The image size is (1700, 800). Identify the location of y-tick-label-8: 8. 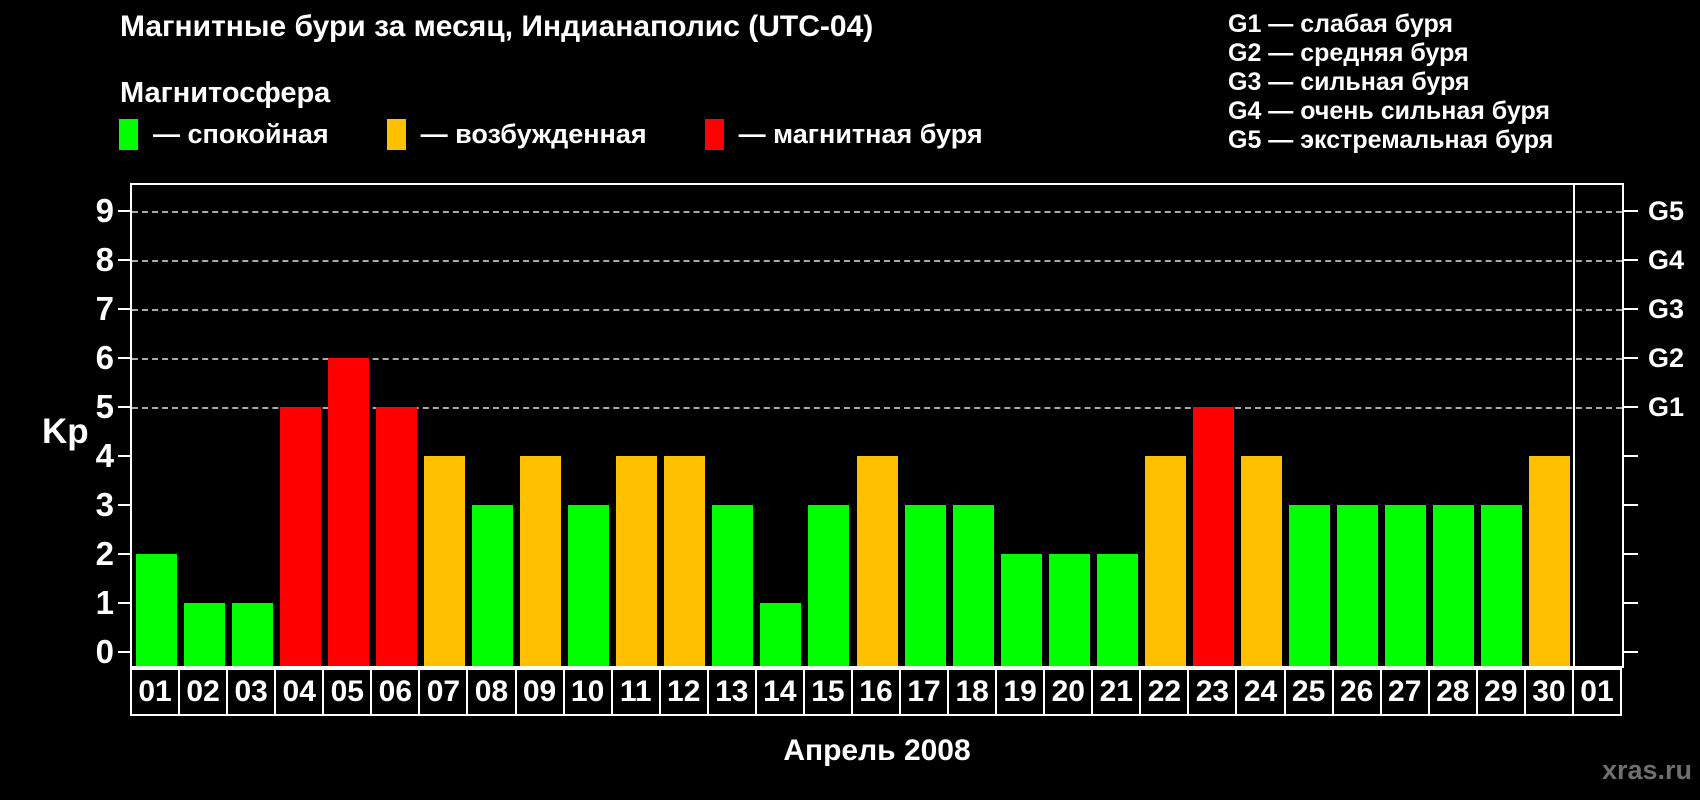
(104, 259).